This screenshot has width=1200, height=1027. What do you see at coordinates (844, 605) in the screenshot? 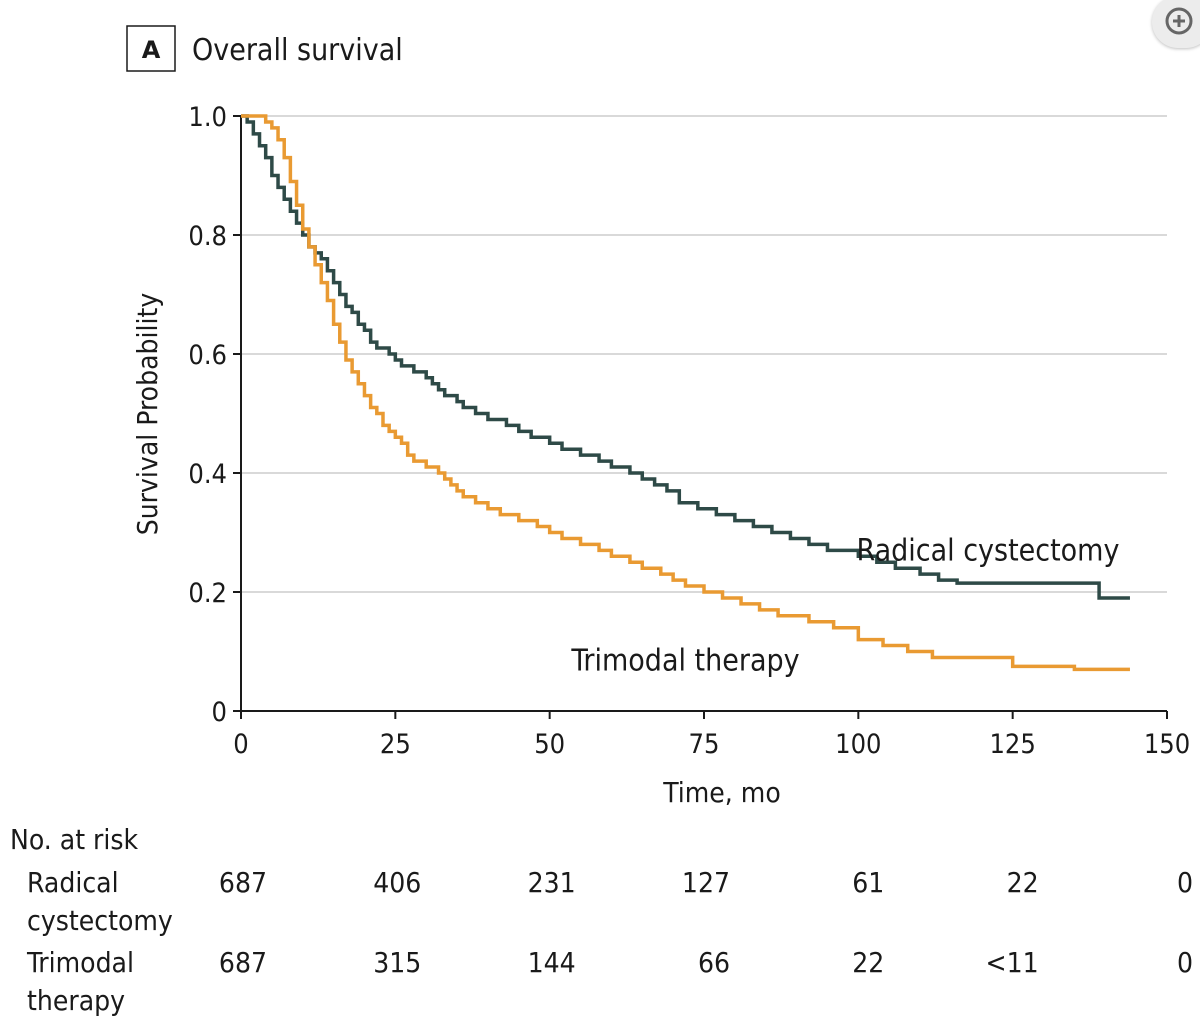
I see `series-labels: Radical cystectomy Trimodal therapy` at bounding box center [844, 605].